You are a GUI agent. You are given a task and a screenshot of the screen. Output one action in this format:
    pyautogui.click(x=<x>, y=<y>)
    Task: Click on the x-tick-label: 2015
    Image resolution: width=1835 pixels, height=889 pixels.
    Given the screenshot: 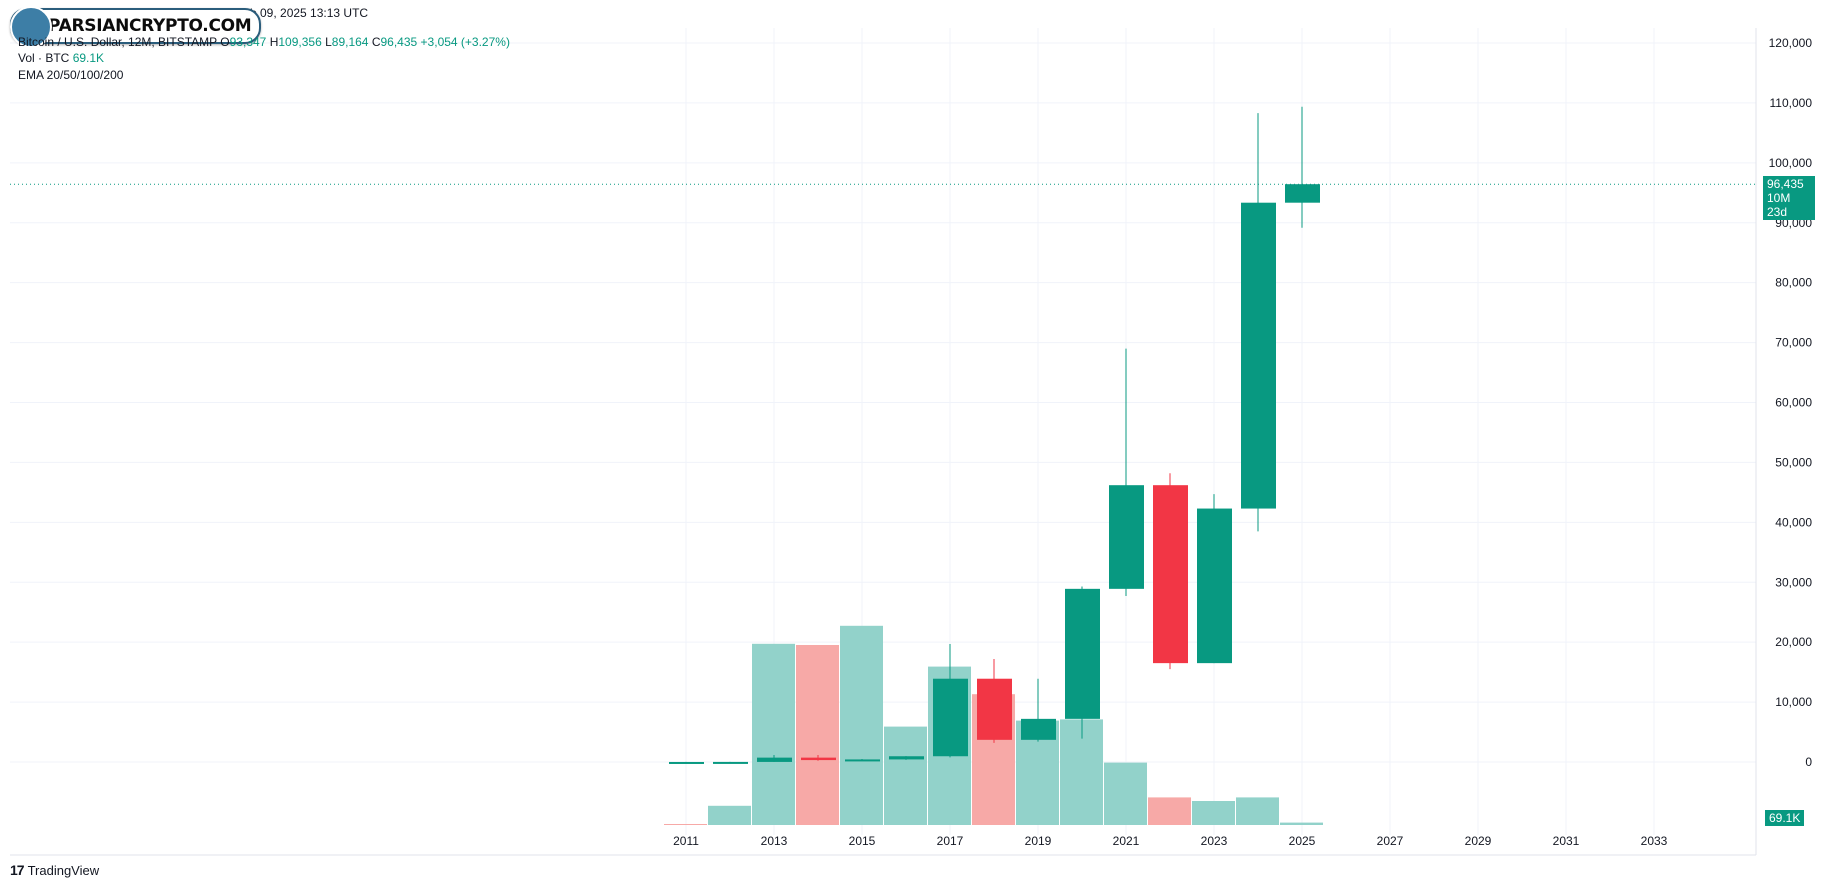 What is the action you would take?
    pyautogui.click(x=862, y=841)
    